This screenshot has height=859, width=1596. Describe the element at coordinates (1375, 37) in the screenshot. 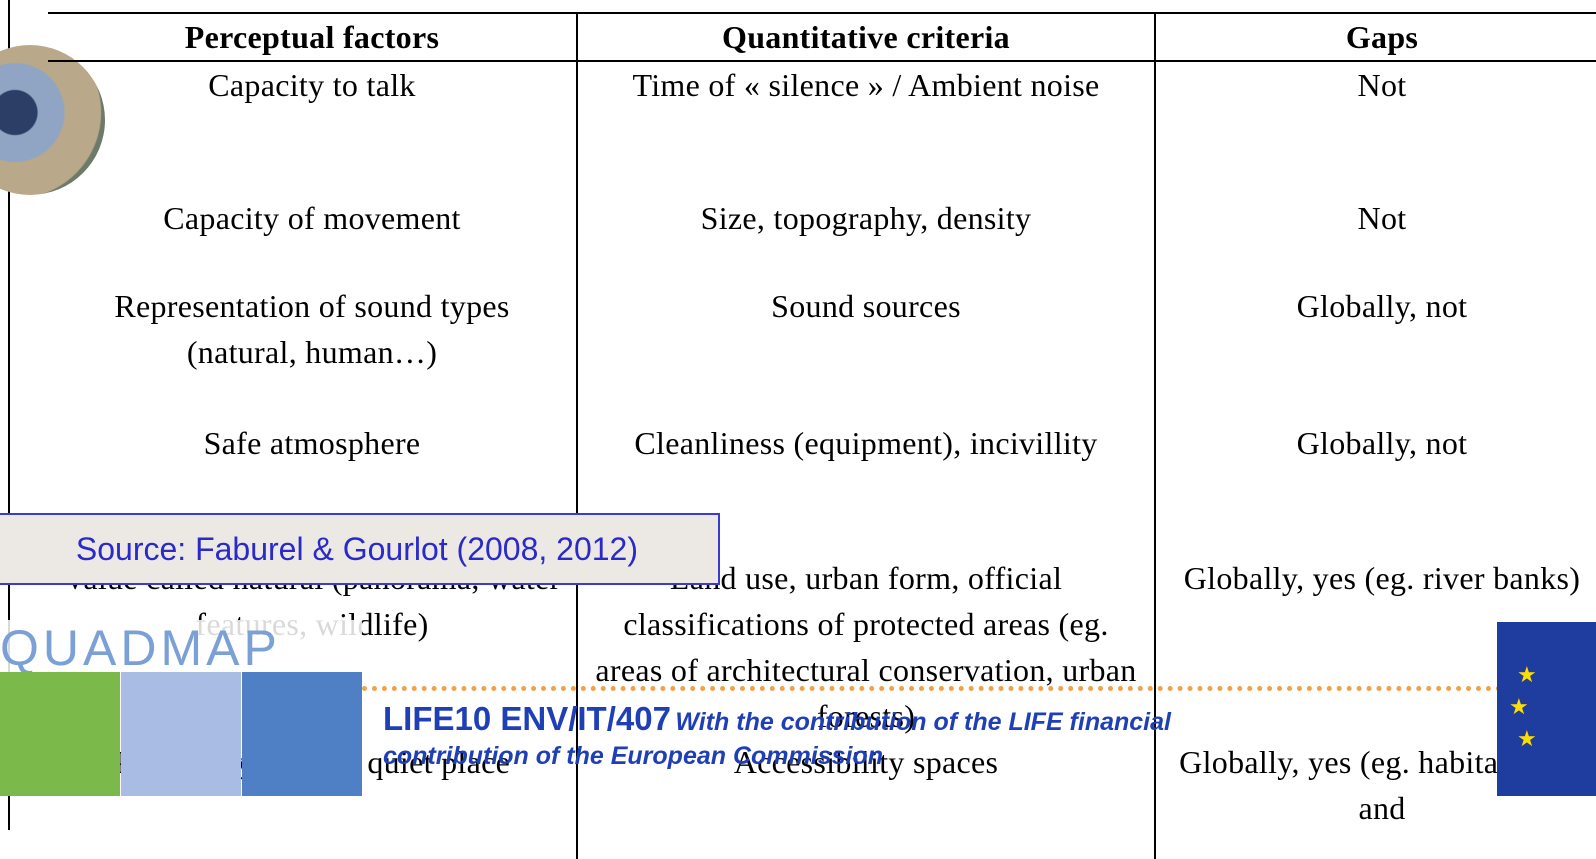

I see `header-cell: Gaps` at that location.